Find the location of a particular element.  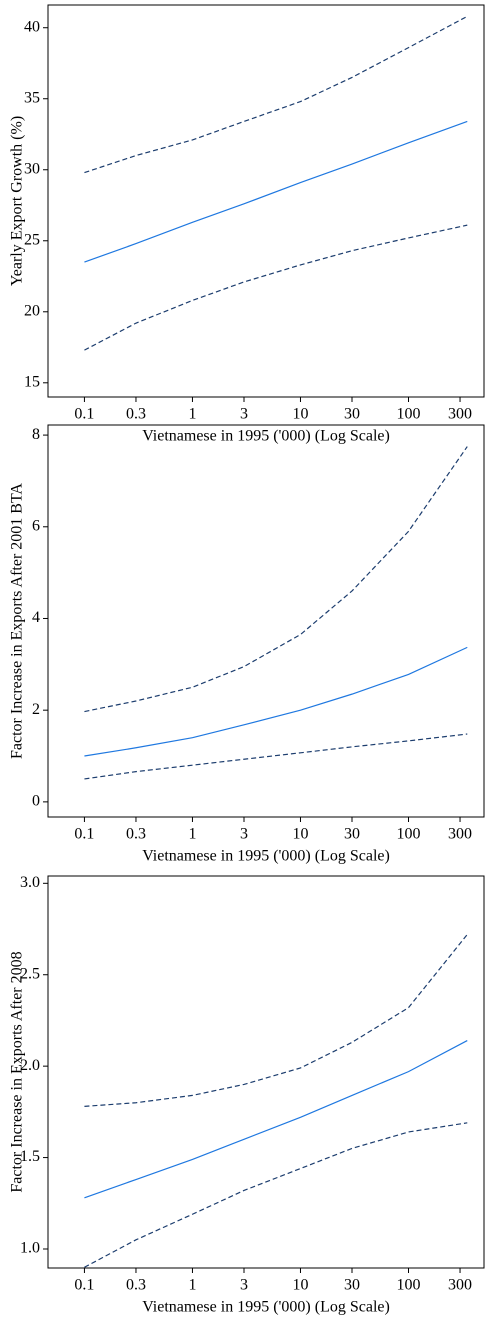

y-tick-label: 1.0 is located at coordinates (30, 1248).